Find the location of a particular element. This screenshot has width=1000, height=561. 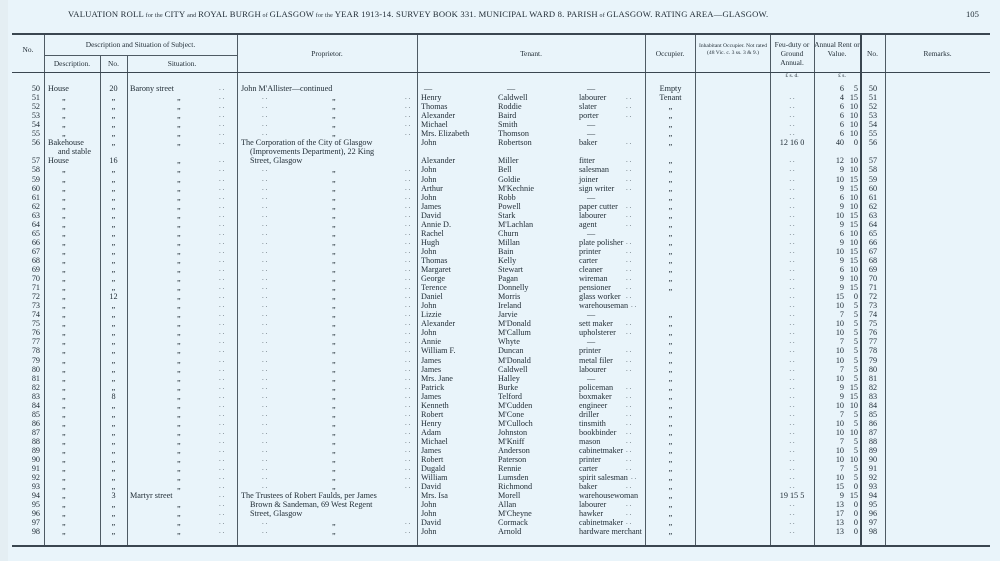

tenant-occupation: salesman is located at coordinates (594, 170).